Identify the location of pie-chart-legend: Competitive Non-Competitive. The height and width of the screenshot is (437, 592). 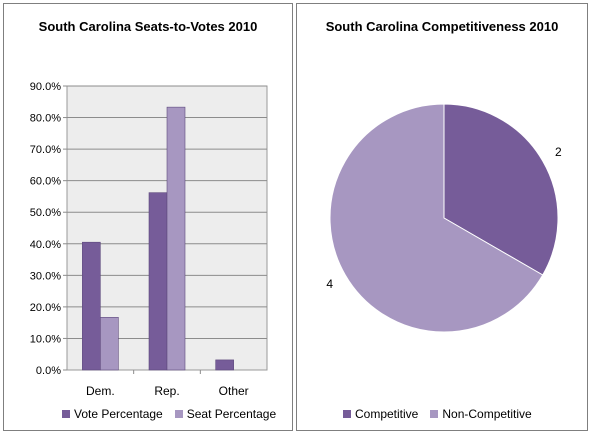
(437, 414).